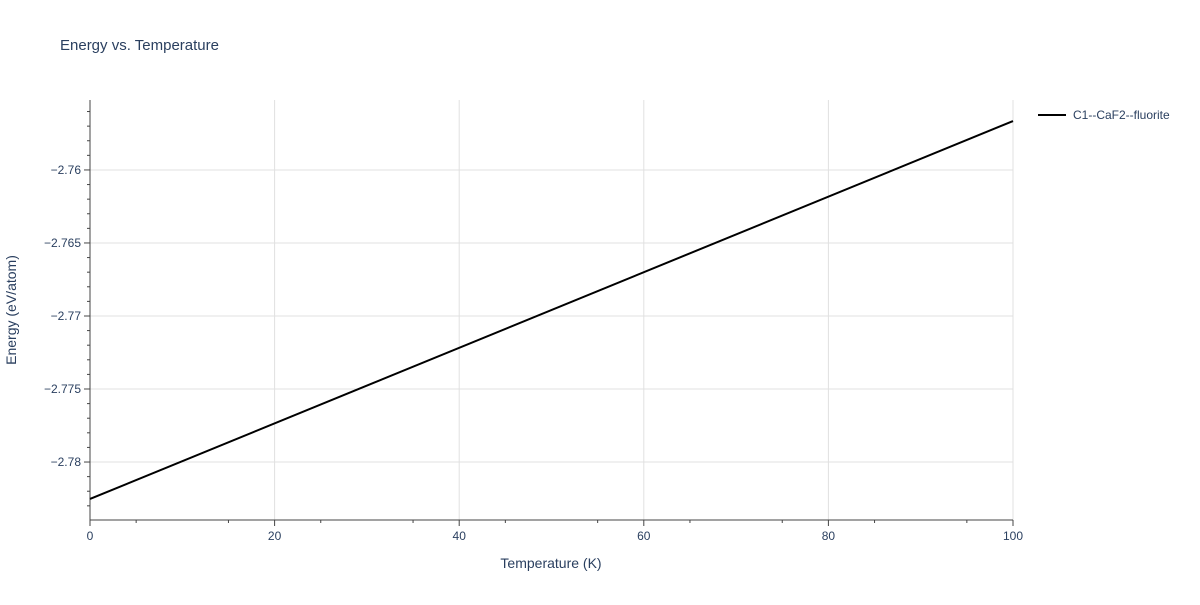 The height and width of the screenshot is (605, 1200). What do you see at coordinates (550, 563) in the screenshot?
I see `x-axis-label: Temperature (K)` at bounding box center [550, 563].